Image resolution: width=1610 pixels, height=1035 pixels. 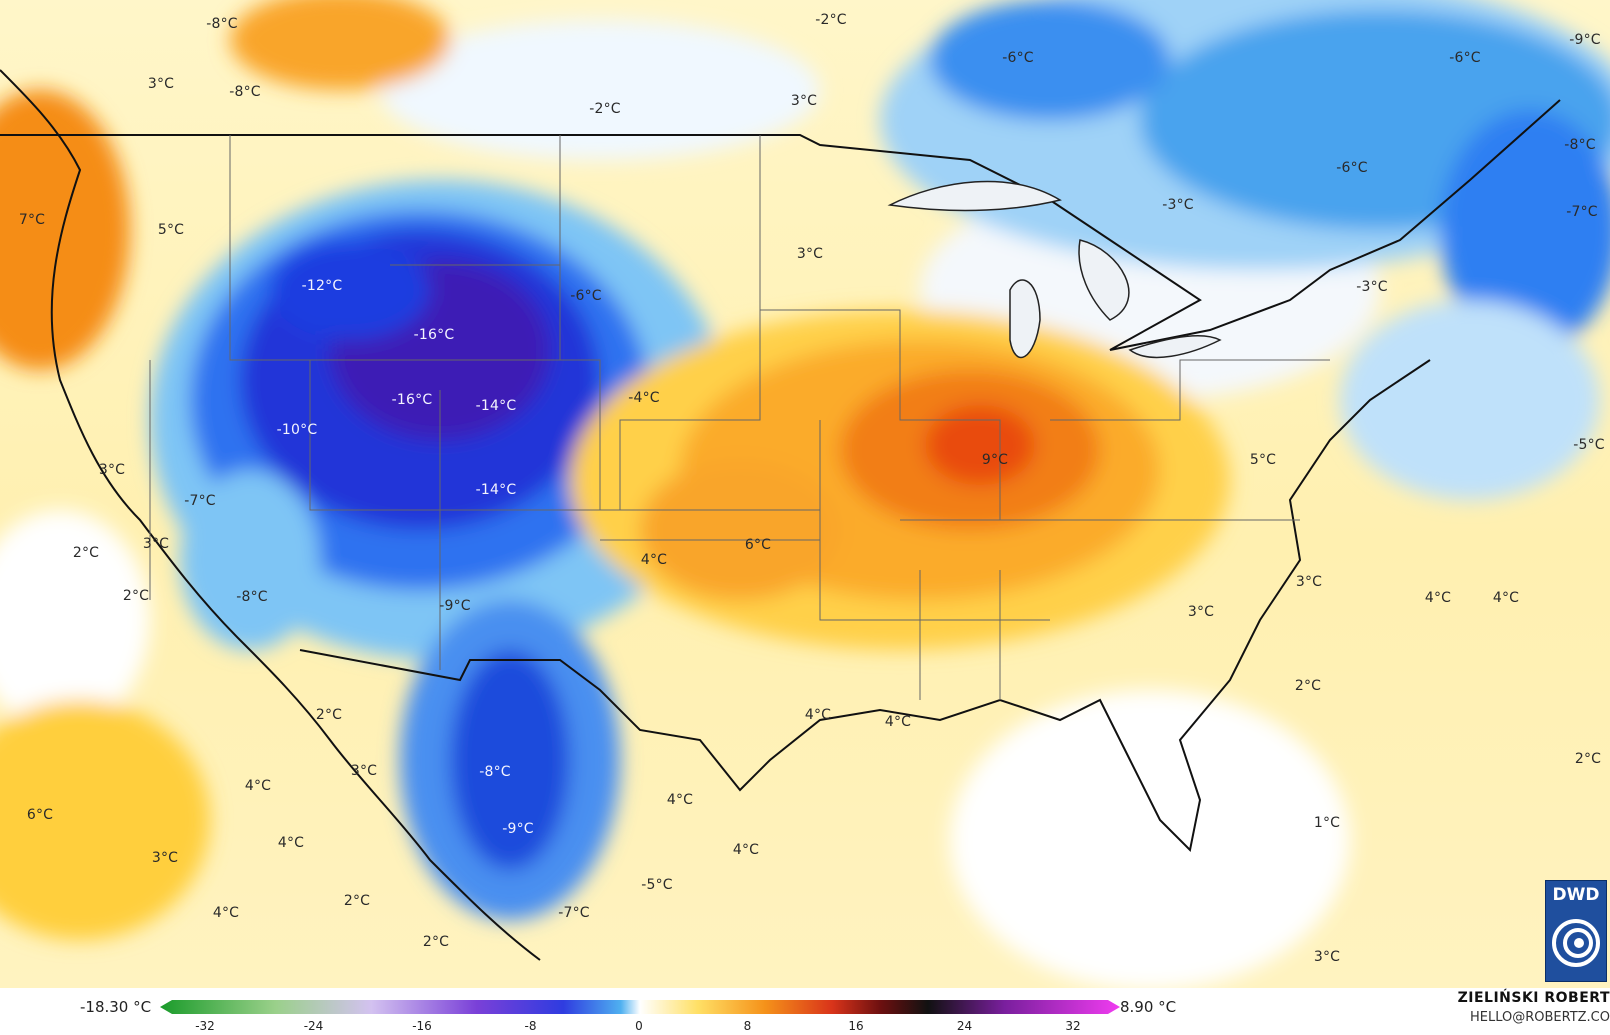 What do you see at coordinates (644, 398) in the screenshot?
I see `temperature-label: -4°C` at bounding box center [644, 398].